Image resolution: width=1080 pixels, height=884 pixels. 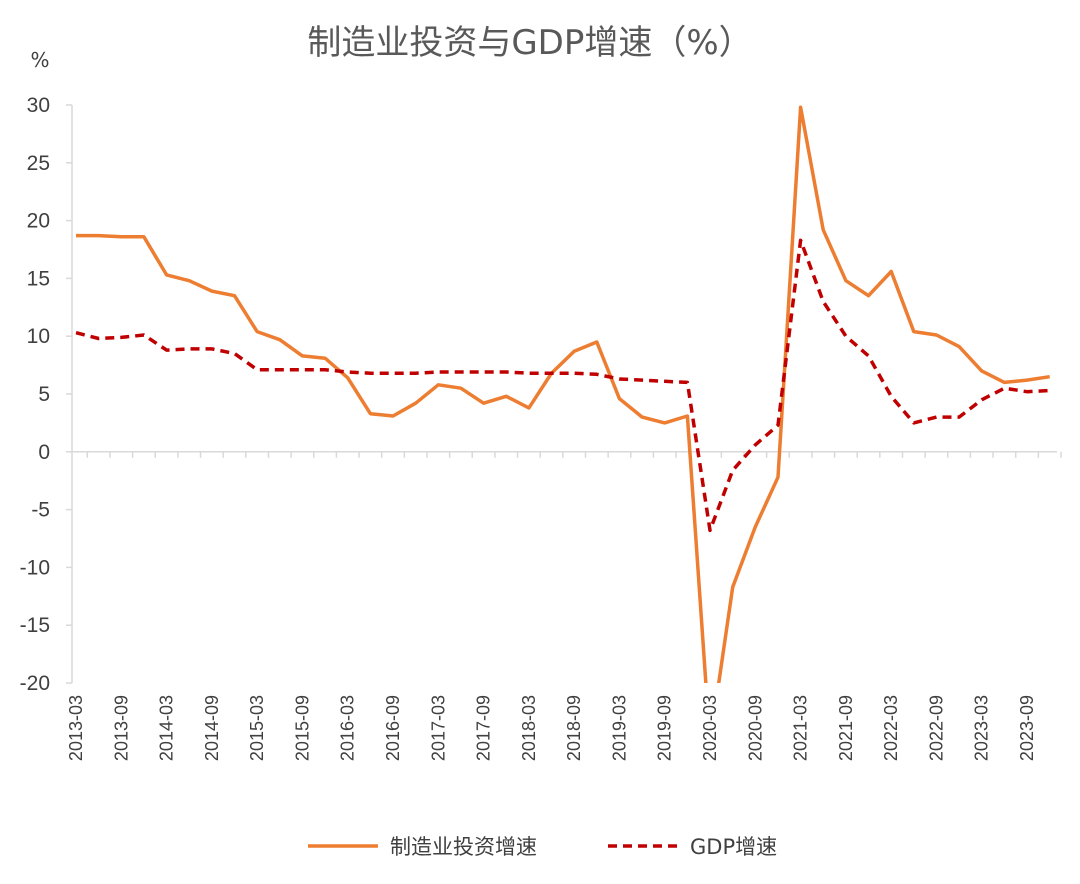 I want to click on y-tick-label: -5, so click(x=40, y=510).